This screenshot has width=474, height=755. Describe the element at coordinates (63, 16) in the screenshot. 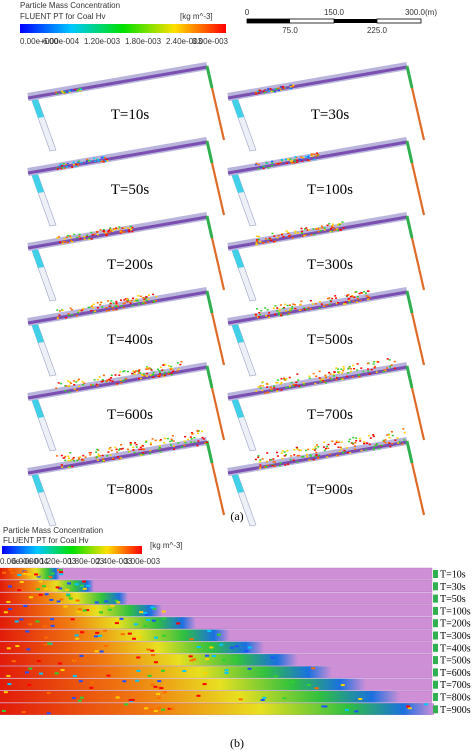

I see `legend-subtitle: FLUENT PT for Coal Hv` at that location.